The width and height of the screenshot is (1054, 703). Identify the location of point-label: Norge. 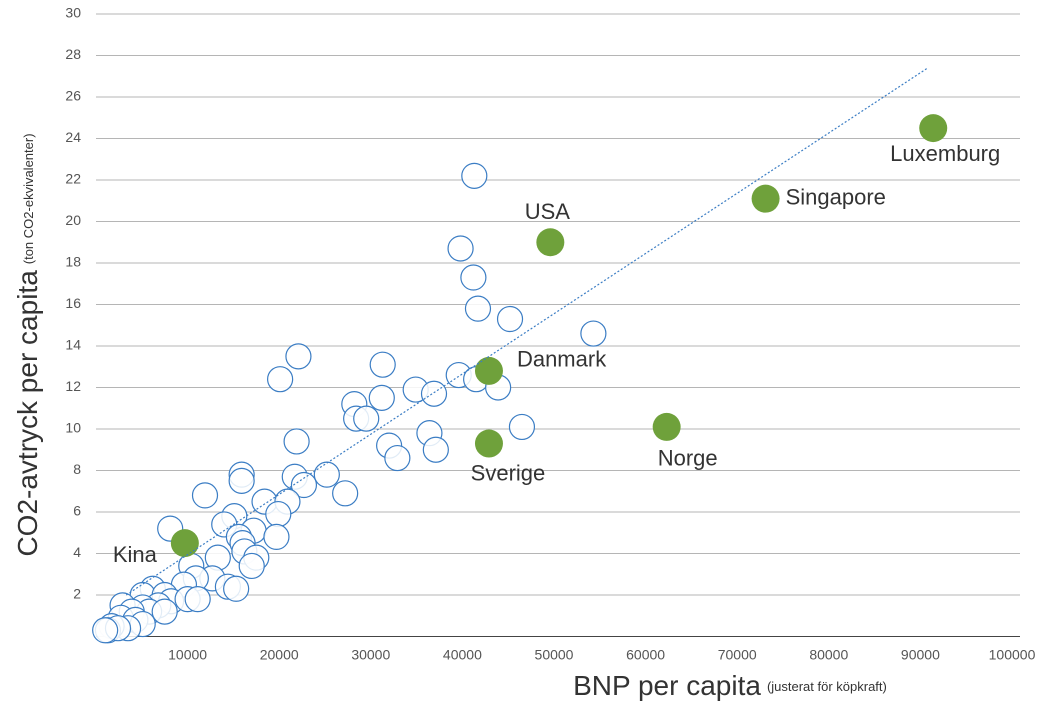
(688, 458).